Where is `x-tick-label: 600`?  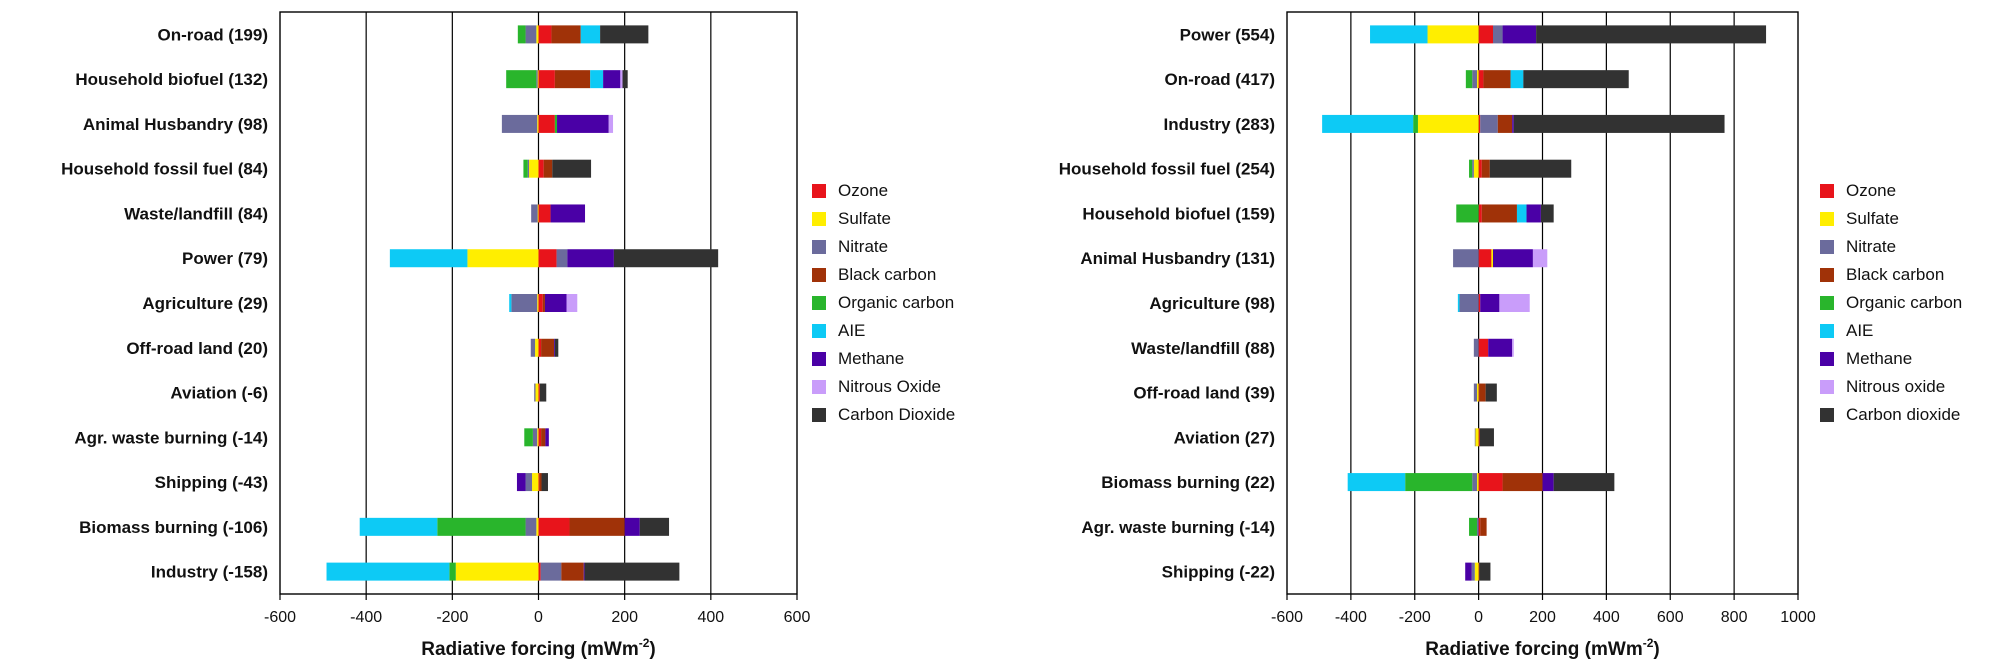
x-tick-label: 600 is located at coordinates (797, 617).